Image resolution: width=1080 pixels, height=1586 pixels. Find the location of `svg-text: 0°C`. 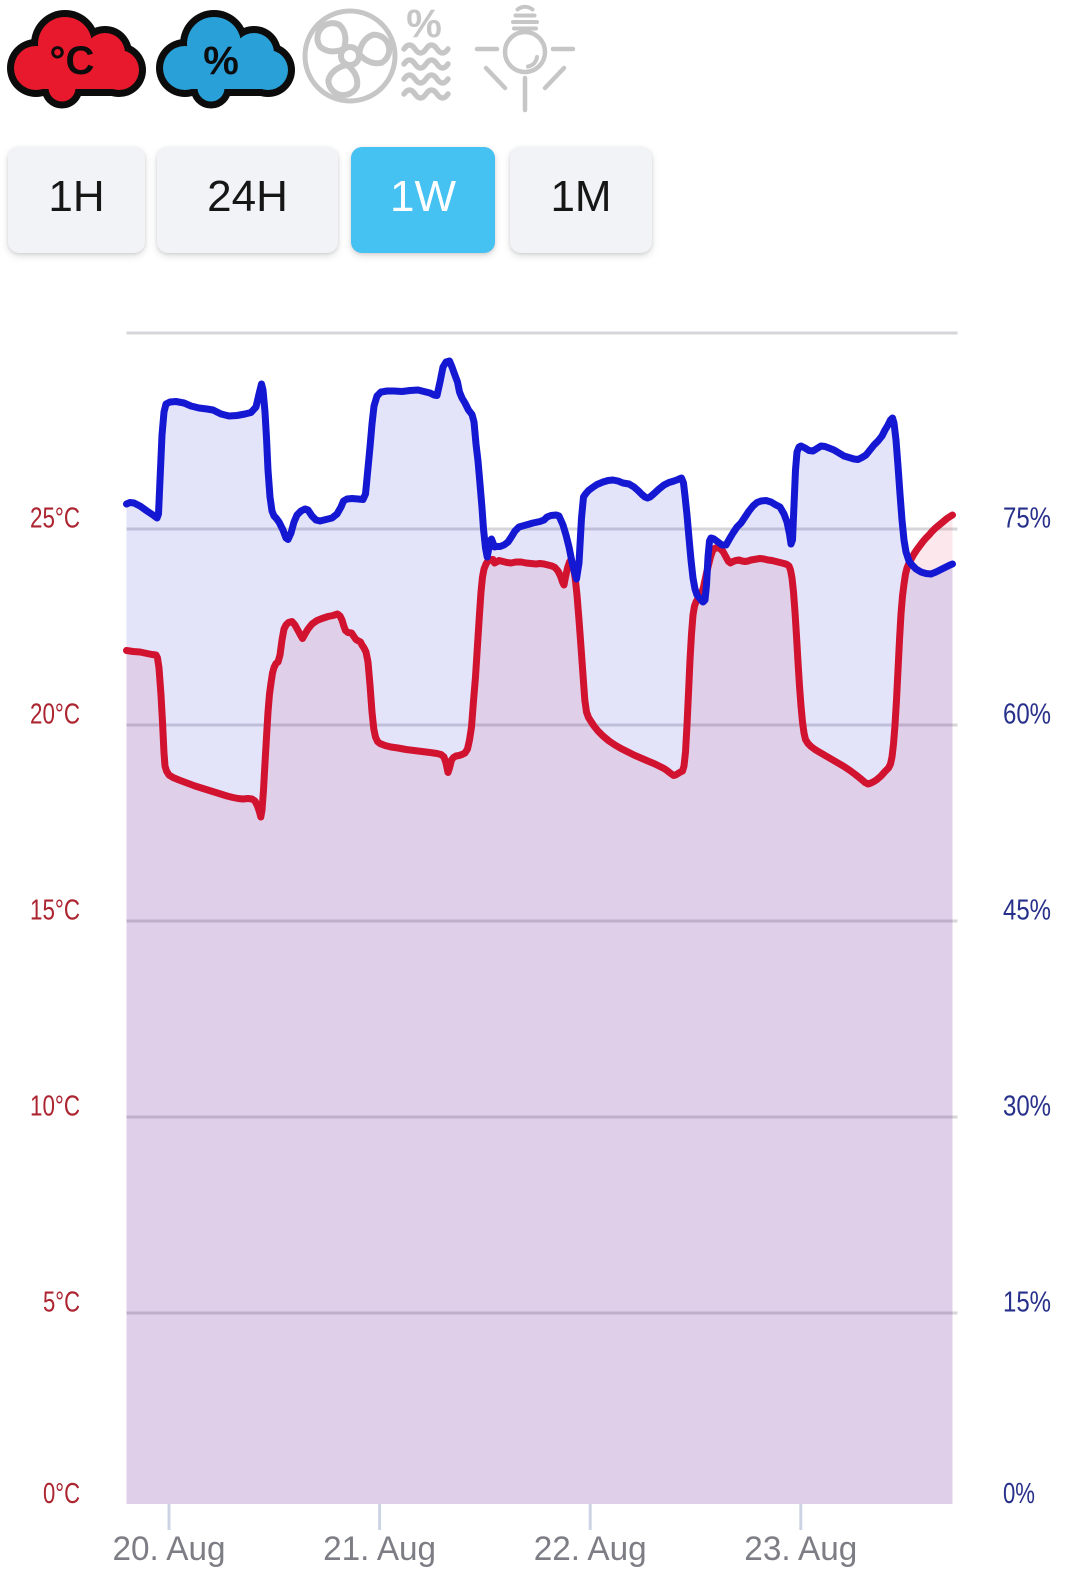

svg-text: 0°C is located at coordinates (61, 1494).